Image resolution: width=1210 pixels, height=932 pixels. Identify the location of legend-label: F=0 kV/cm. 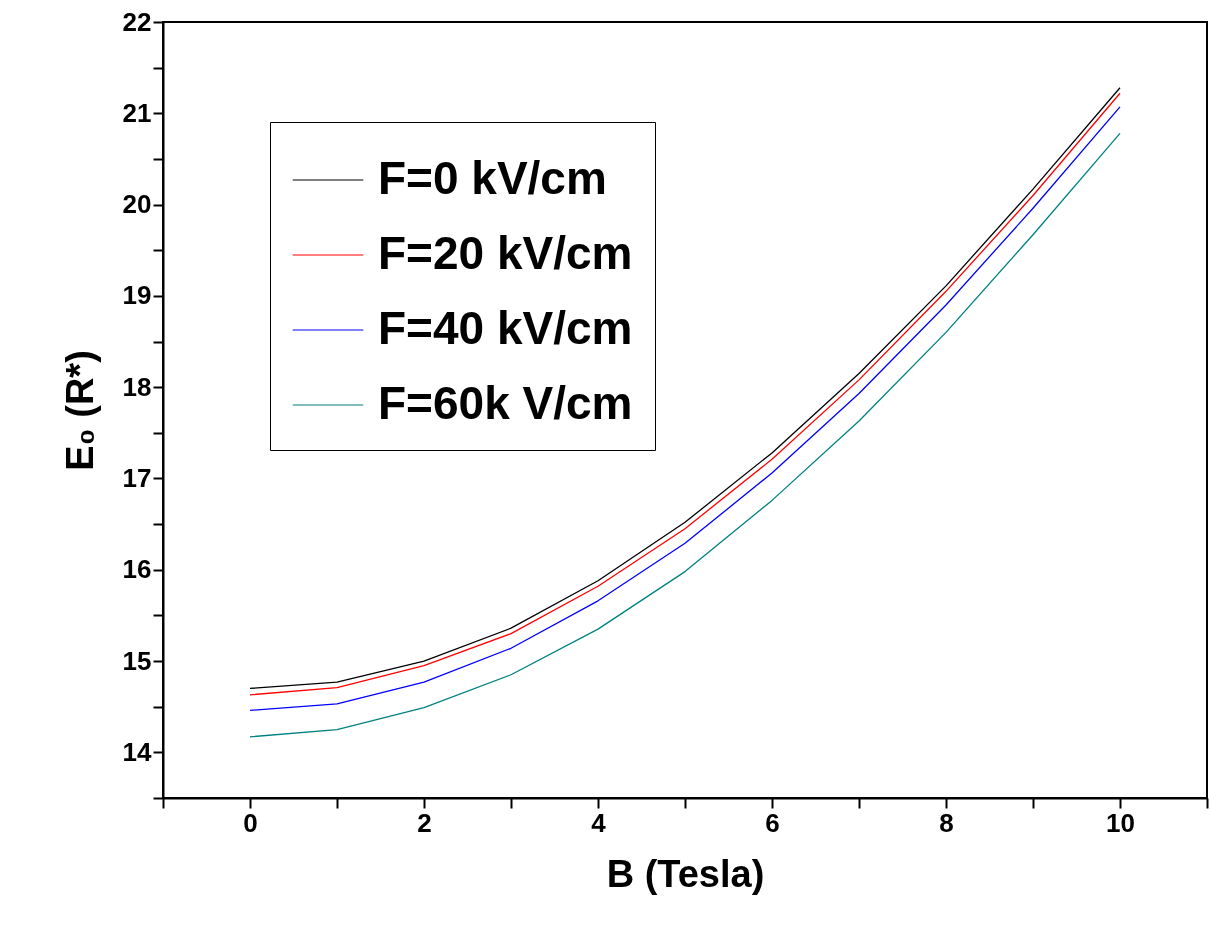
(492, 178).